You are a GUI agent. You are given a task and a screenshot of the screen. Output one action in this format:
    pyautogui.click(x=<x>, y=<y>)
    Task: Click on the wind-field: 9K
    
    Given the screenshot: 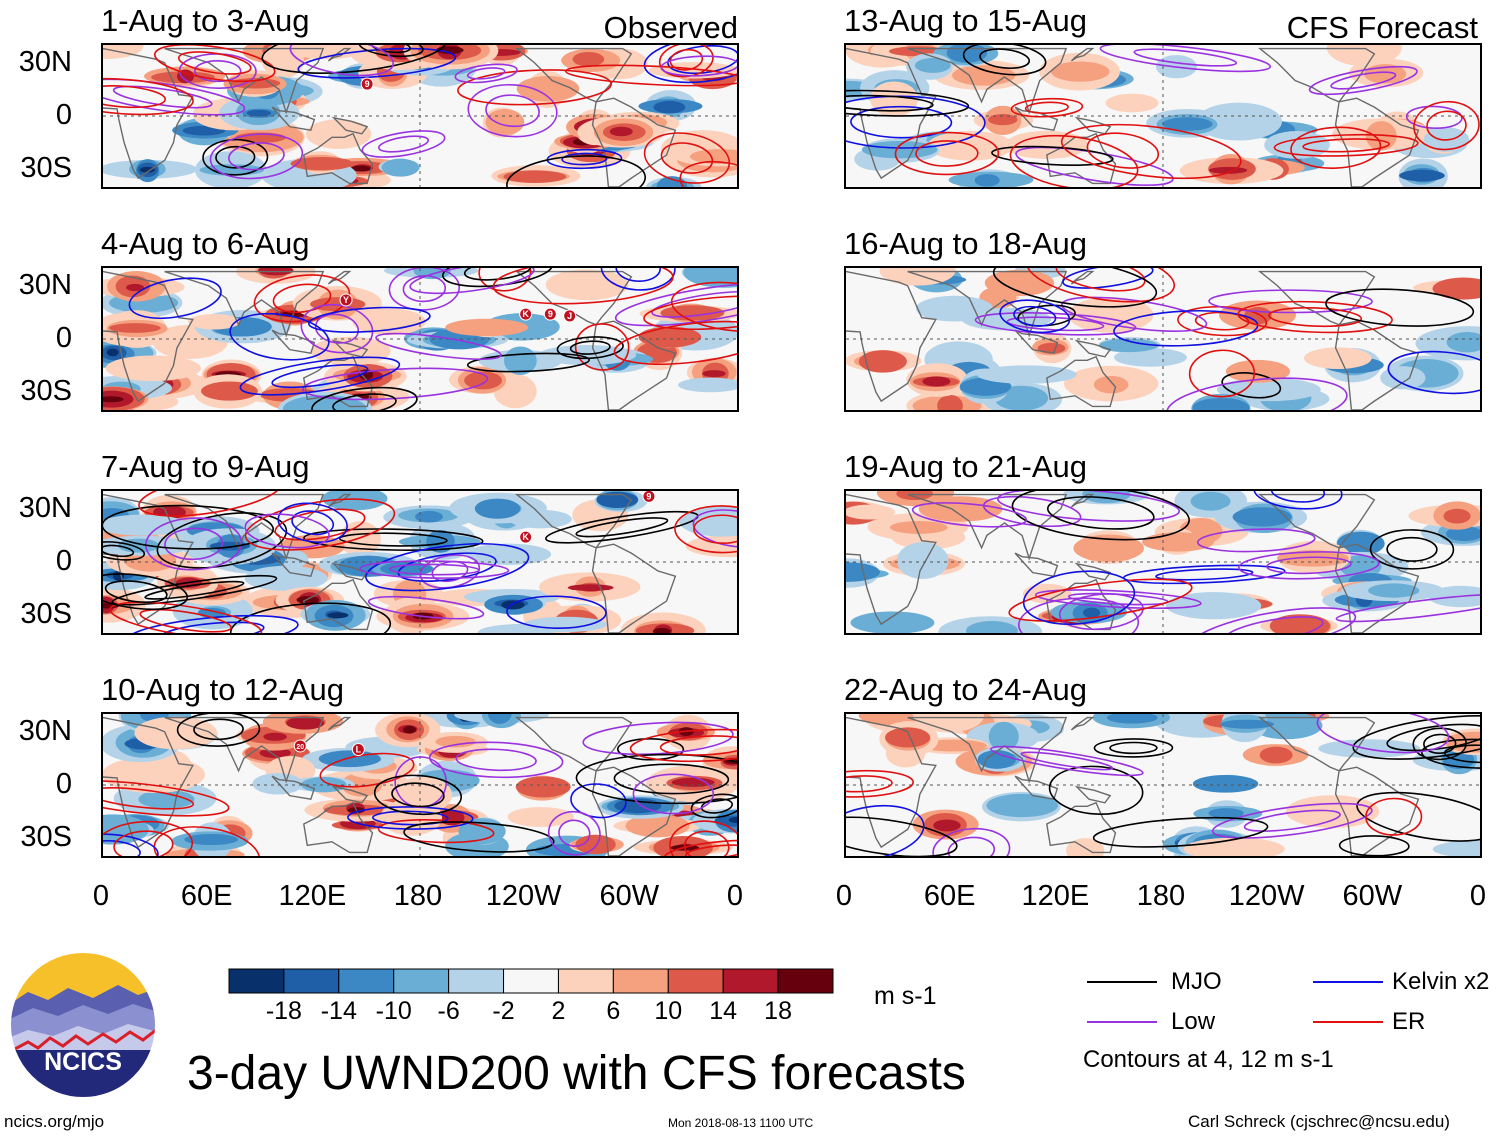 What is the action you would take?
    pyautogui.click(x=420, y=562)
    